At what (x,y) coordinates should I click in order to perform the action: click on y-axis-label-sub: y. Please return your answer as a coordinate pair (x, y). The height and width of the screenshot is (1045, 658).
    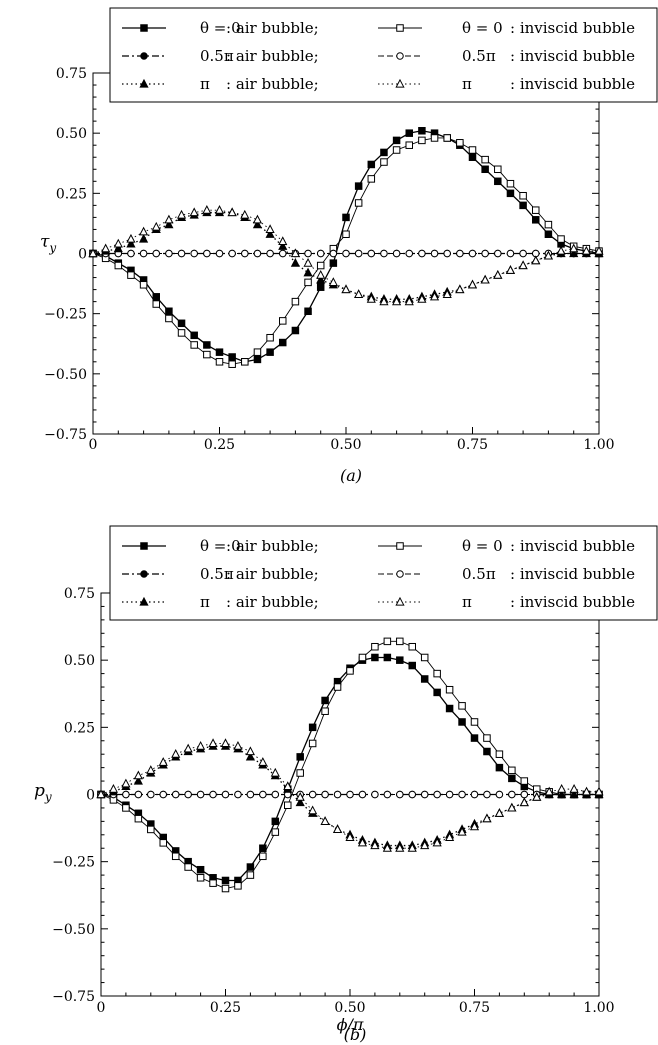
    Looking at the image, I should click on (52, 248).